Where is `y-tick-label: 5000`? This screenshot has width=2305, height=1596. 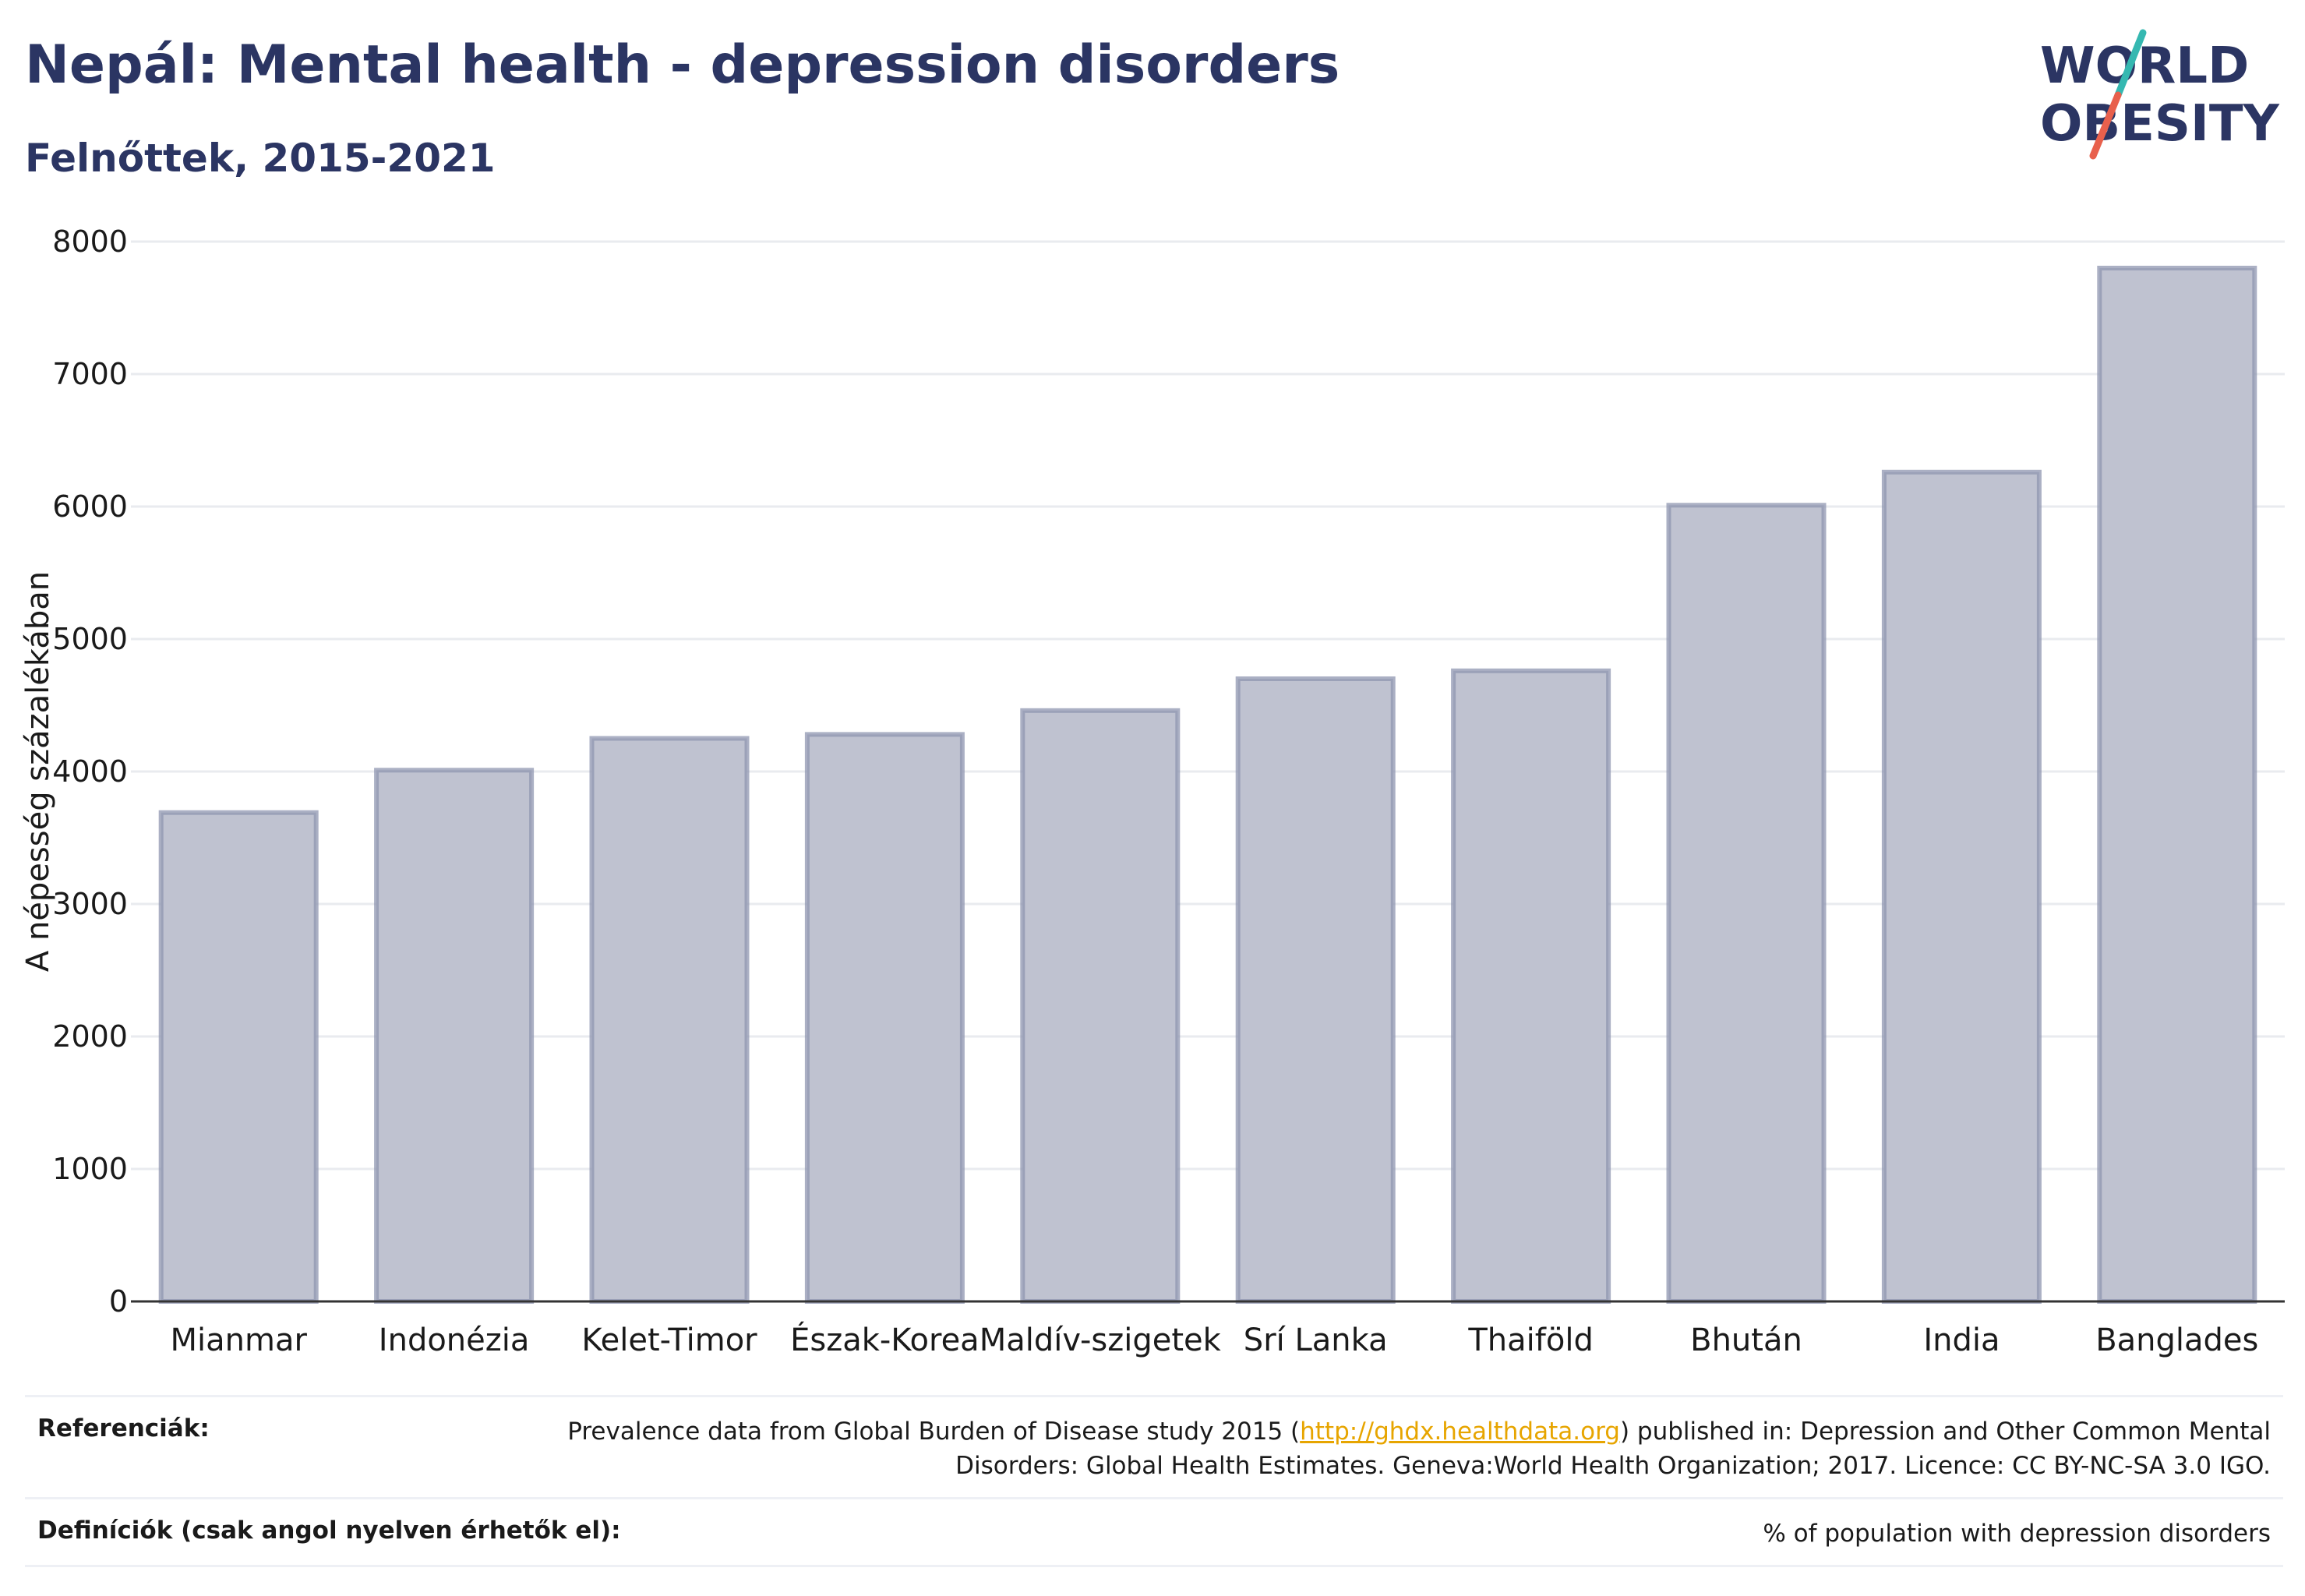
y-tick-label: 5000 is located at coordinates (90, 639).